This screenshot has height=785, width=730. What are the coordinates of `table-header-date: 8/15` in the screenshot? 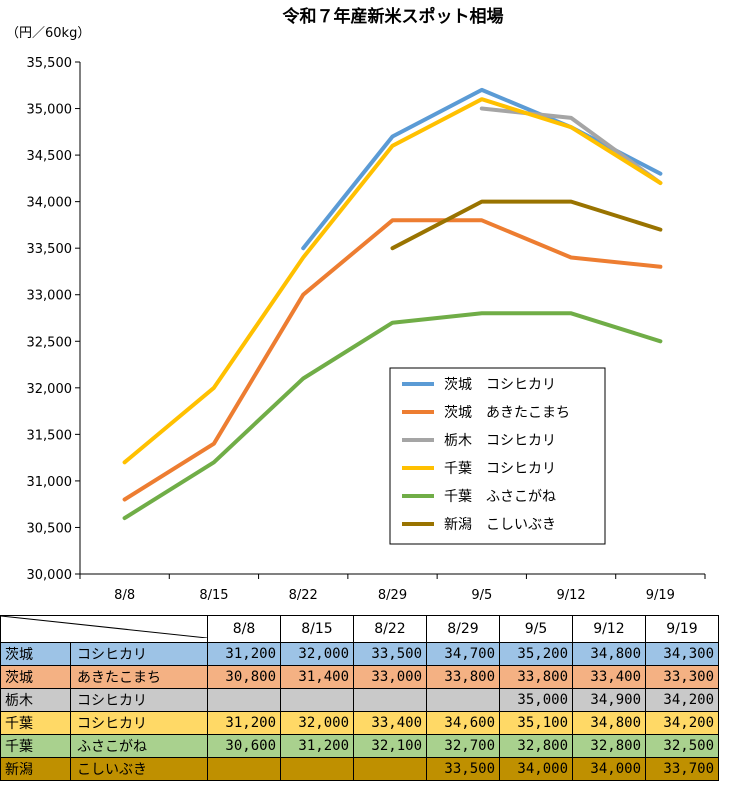 It's located at (317, 629).